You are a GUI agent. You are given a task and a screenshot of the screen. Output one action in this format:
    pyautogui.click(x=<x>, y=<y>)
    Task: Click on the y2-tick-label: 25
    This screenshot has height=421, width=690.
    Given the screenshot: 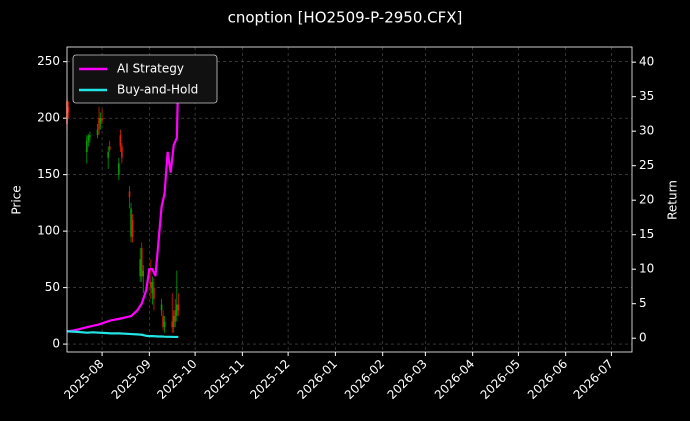 What is the action you would take?
    pyautogui.click(x=646, y=165)
    